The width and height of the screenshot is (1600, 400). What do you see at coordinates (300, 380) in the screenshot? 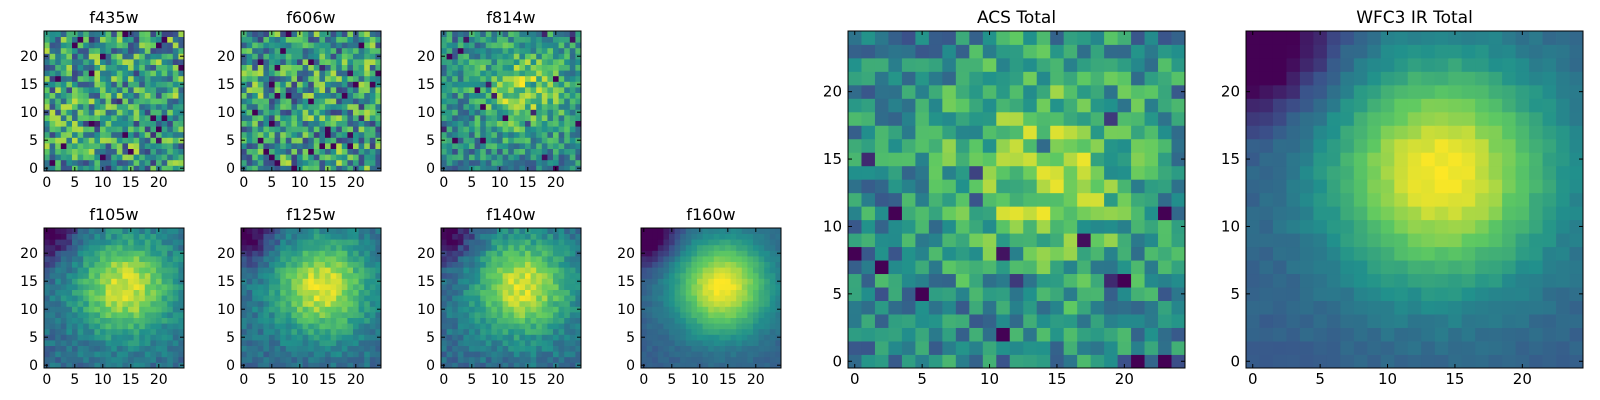
I see `x-tick-label: 10` at bounding box center [300, 380].